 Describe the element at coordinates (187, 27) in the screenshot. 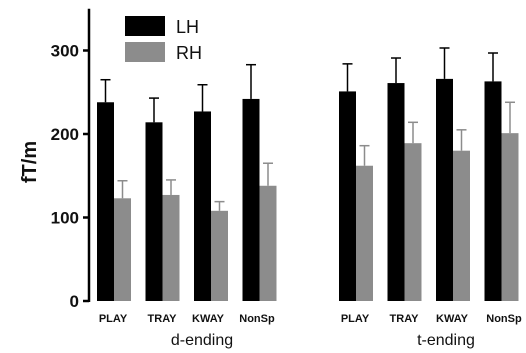

I see `legend-label-lh: LH` at that location.